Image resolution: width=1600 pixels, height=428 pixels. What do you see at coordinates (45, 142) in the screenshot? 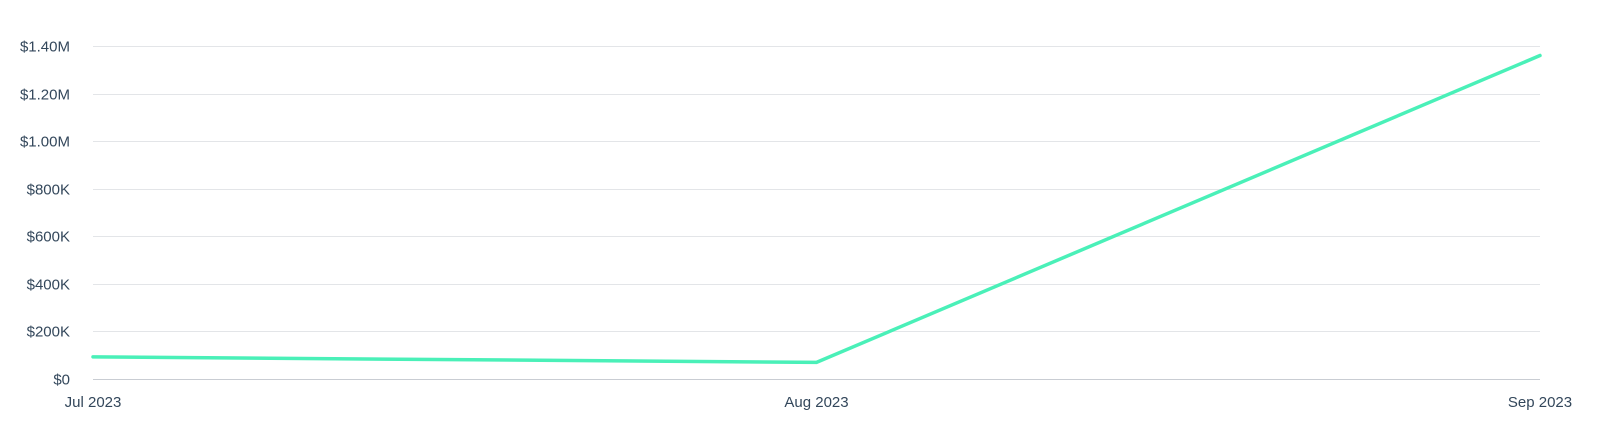
I see `y-tick-label: $1.00M` at bounding box center [45, 142].